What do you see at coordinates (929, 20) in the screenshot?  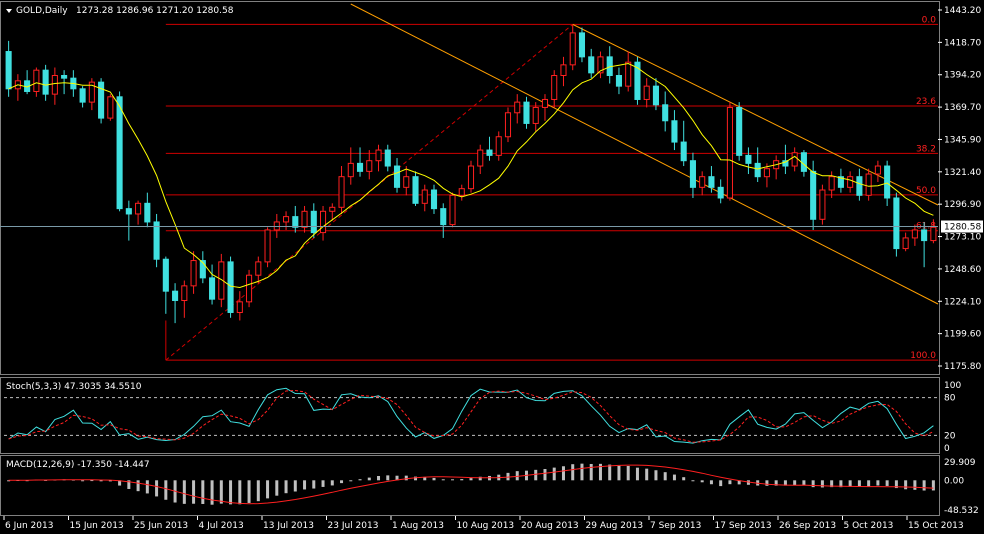 I see `fib-level-label: 0.0` at bounding box center [929, 20].